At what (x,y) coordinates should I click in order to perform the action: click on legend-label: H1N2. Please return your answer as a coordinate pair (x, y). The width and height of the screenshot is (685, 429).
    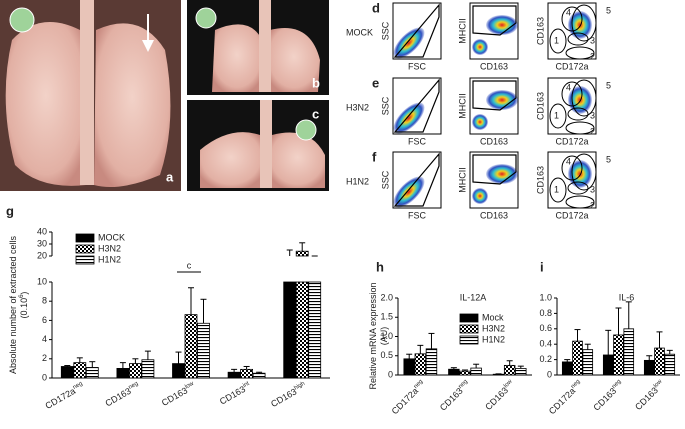
    Looking at the image, I should click on (493, 339).